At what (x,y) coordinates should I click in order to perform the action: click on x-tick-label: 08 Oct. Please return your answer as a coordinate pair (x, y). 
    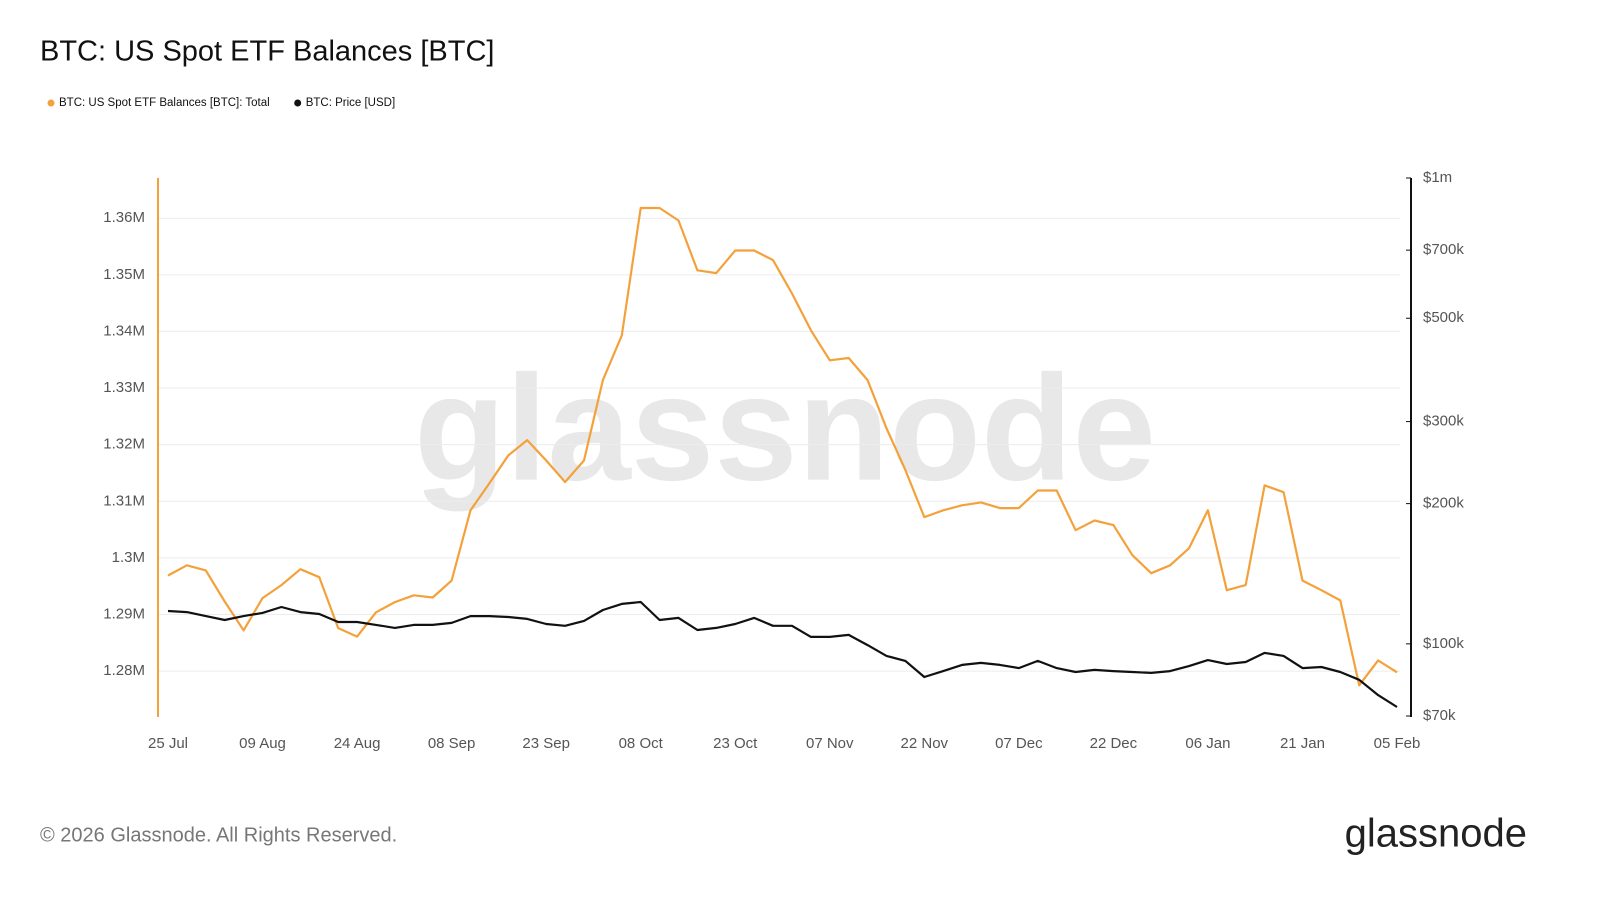
    Looking at the image, I should click on (641, 743).